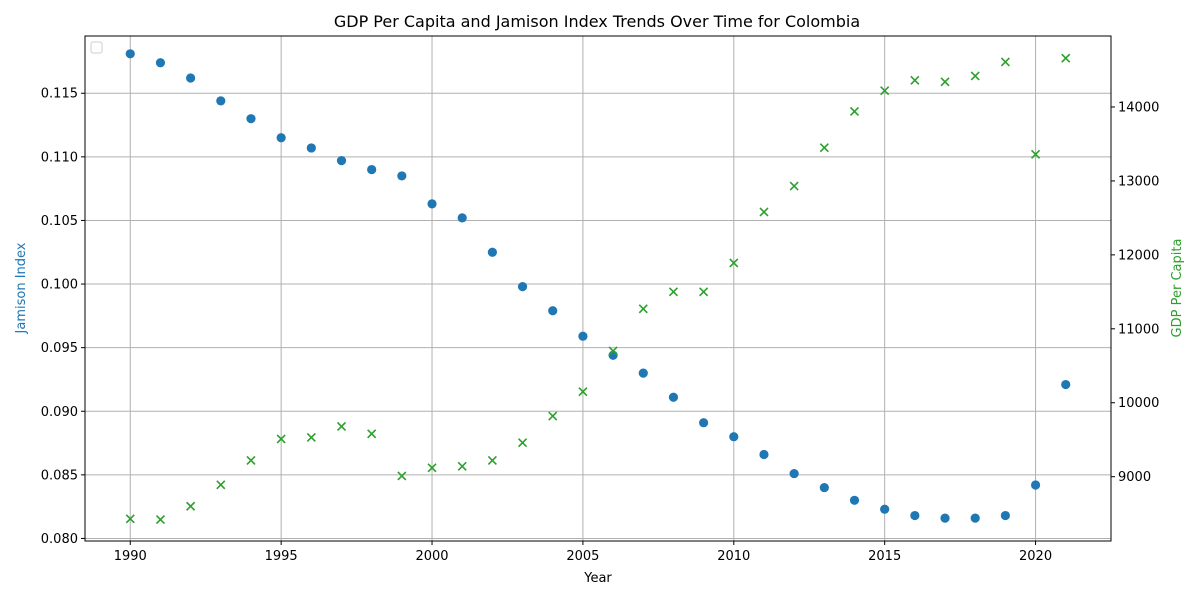 Image resolution: width=1200 pixels, height=600 pixels. What do you see at coordinates (21, 288) in the screenshot?
I see `y-axis-left-label: Jamison Index` at bounding box center [21, 288].